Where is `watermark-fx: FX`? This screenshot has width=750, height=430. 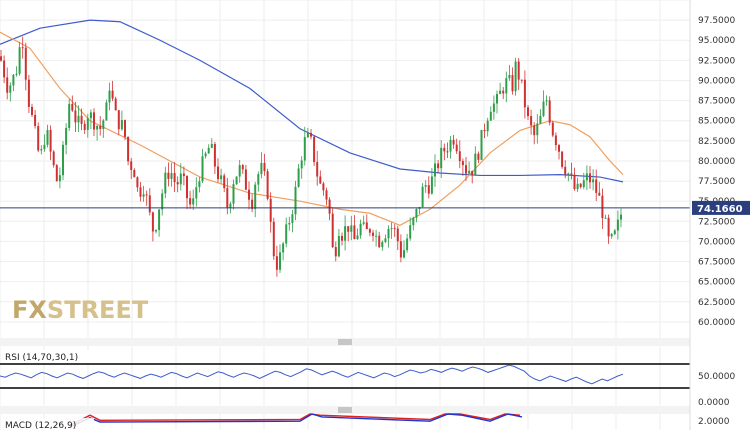 watermark-fx: FX is located at coordinates (29, 310).